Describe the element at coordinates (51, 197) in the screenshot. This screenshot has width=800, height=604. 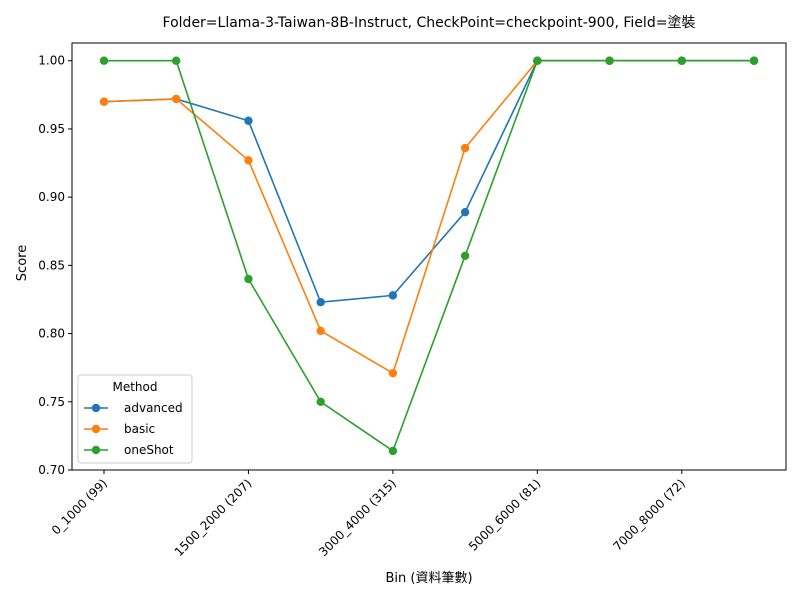
I see `y-tick-label: 0.90` at that location.